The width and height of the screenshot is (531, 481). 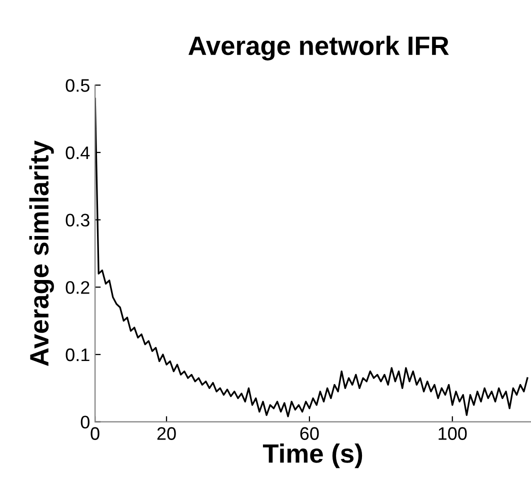 What do you see at coordinates (41, 253) in the screenshot?
I see `y-axis-title: Average similarity` at bounding box center [41, 253].